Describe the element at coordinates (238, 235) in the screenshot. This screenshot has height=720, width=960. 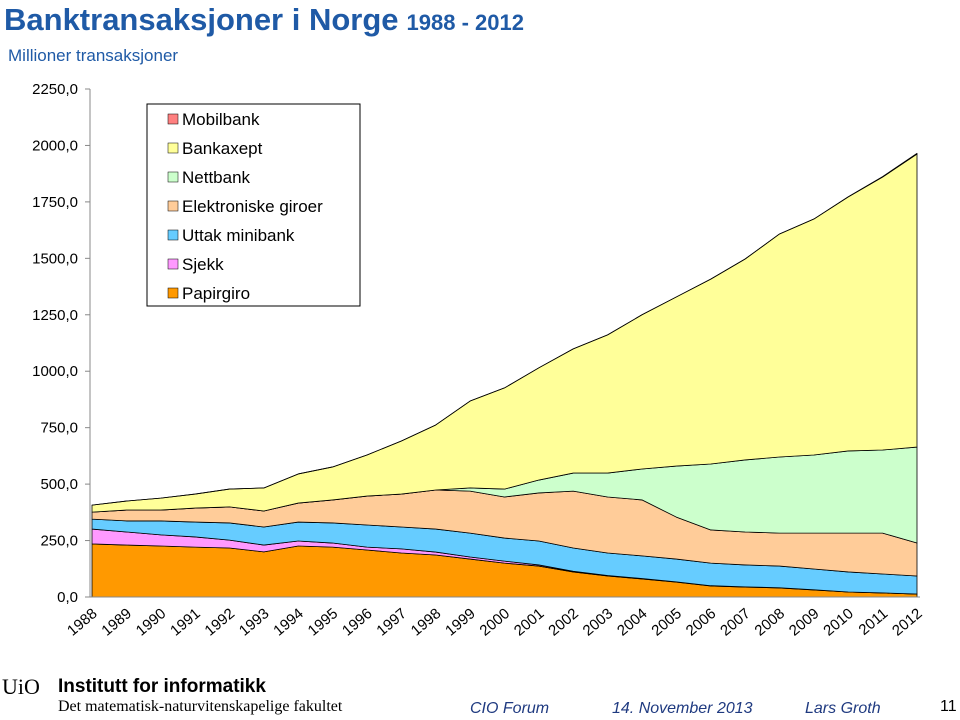
I see `legend-label: Uttak minibank` at that location.